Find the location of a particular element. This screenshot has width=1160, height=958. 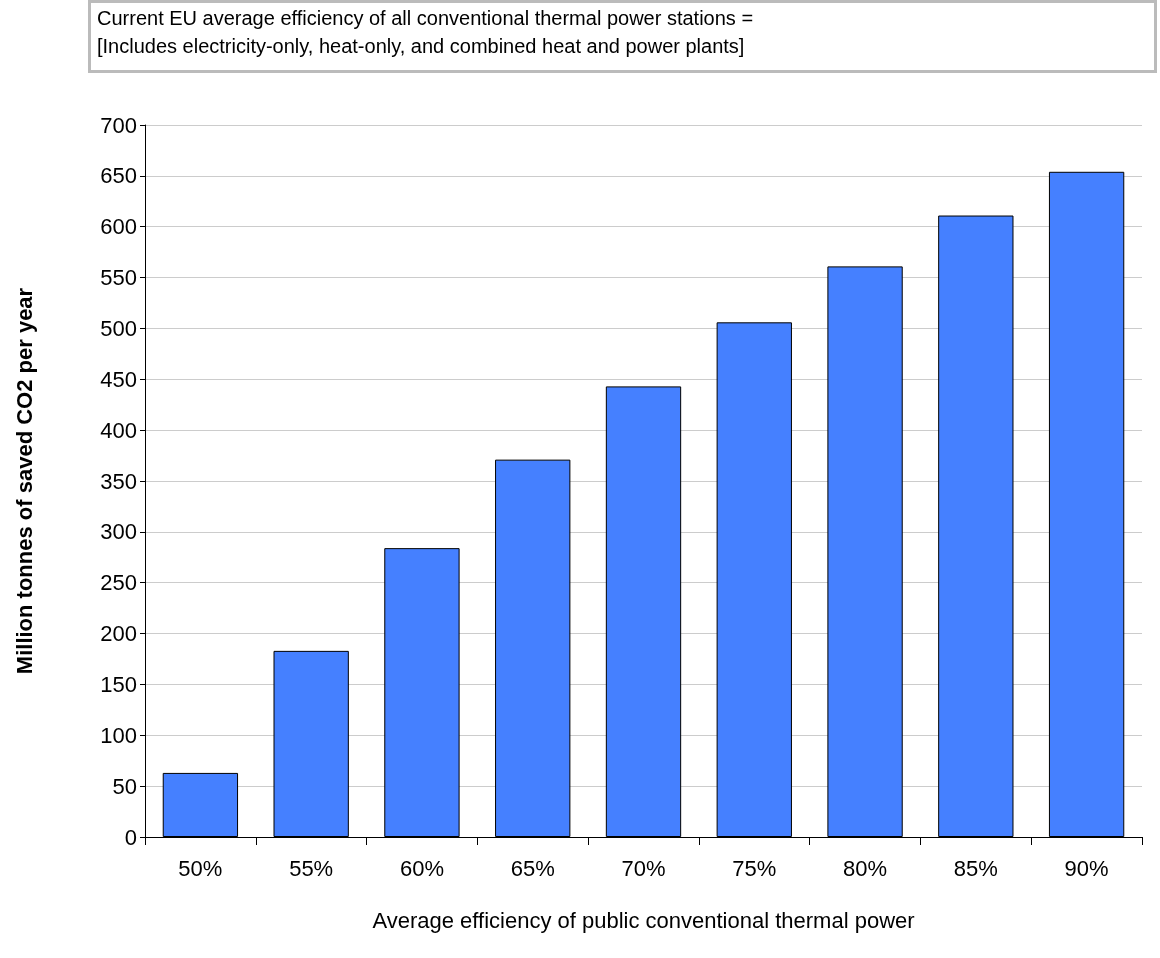

y-tick-label: 150 is located at coordinates (118, 684).